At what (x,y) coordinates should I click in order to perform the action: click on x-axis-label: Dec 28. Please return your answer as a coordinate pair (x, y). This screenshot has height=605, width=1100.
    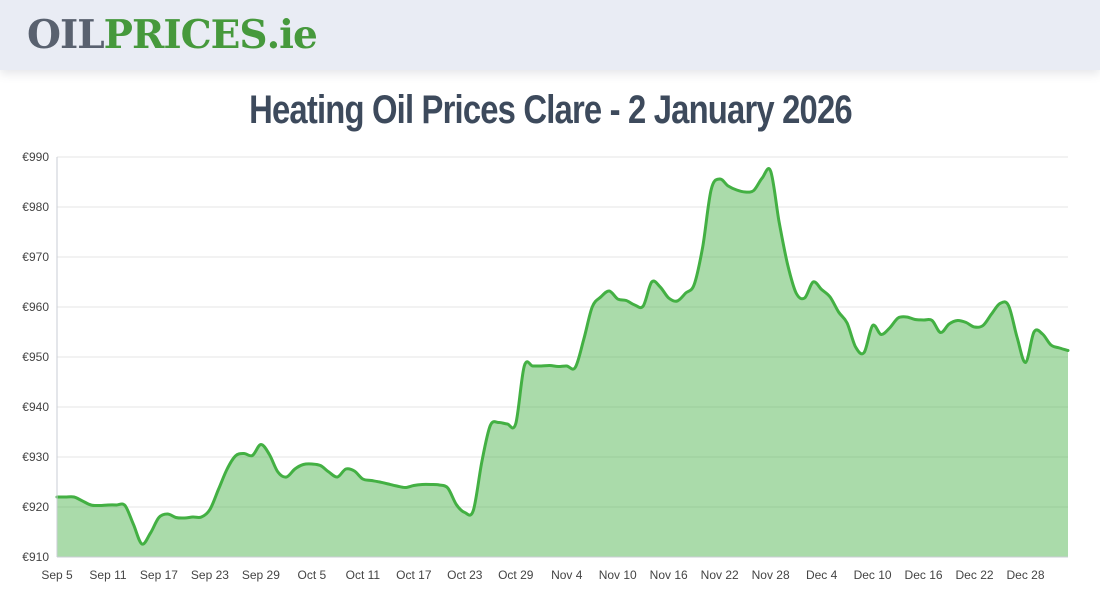
    Looking at the image, I should click on (1026, 575).